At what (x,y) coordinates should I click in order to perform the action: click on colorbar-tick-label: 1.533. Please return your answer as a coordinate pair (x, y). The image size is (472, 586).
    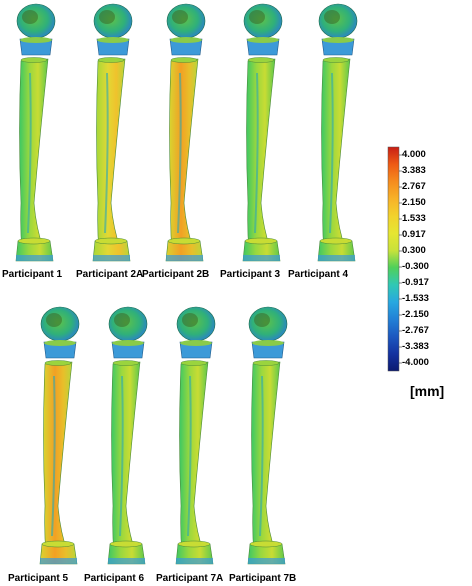
    Looking at the image, I should click on (414, 218).